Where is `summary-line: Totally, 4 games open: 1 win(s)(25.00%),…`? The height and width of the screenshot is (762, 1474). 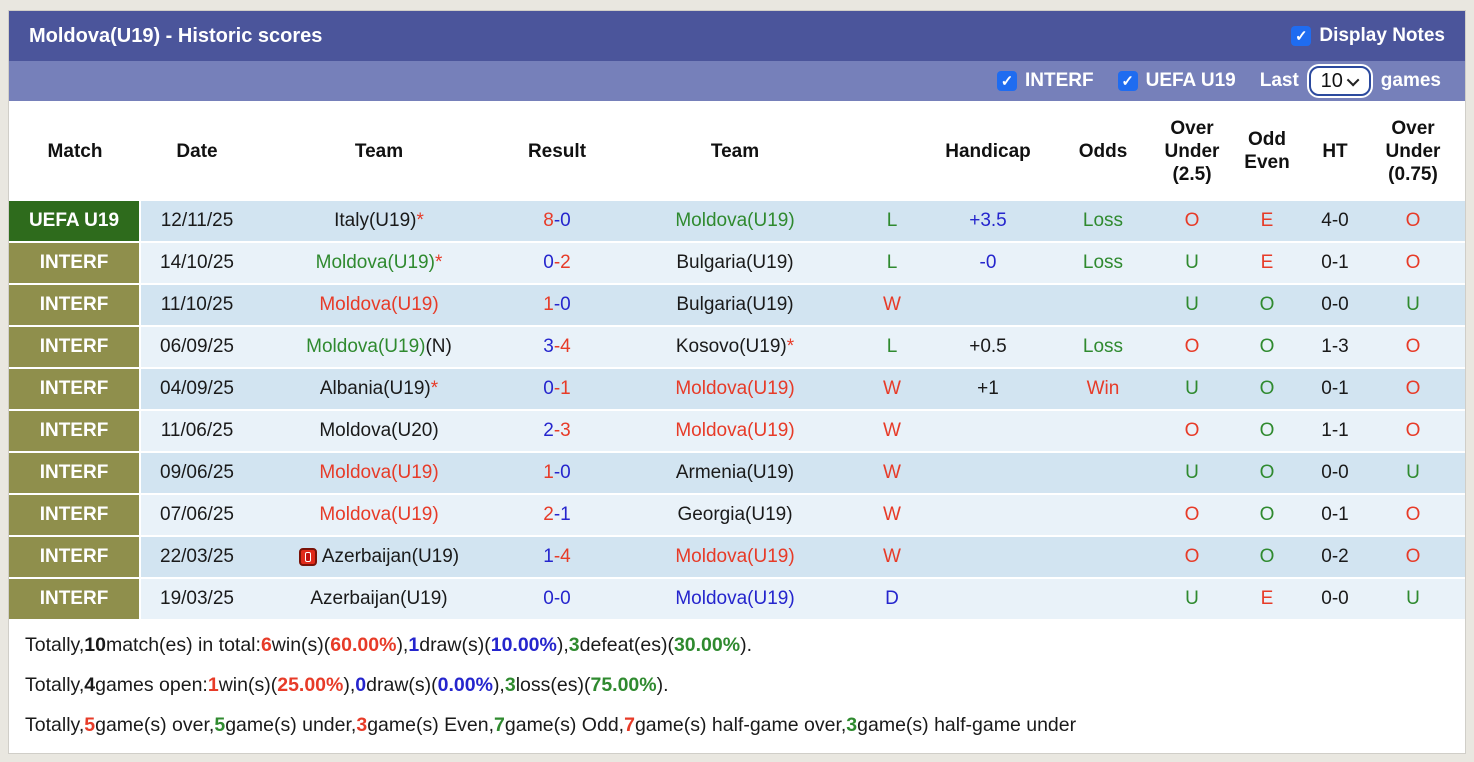
summary-line: Totally, 4 games open: 1 win(s)(25.00%),… is located at coordinates (737, 685).